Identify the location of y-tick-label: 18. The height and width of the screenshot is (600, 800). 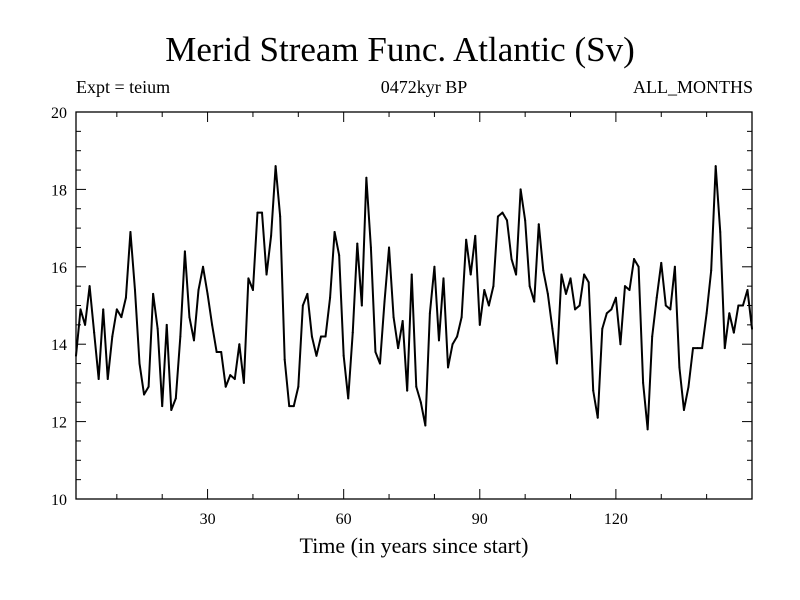
(59, 190).